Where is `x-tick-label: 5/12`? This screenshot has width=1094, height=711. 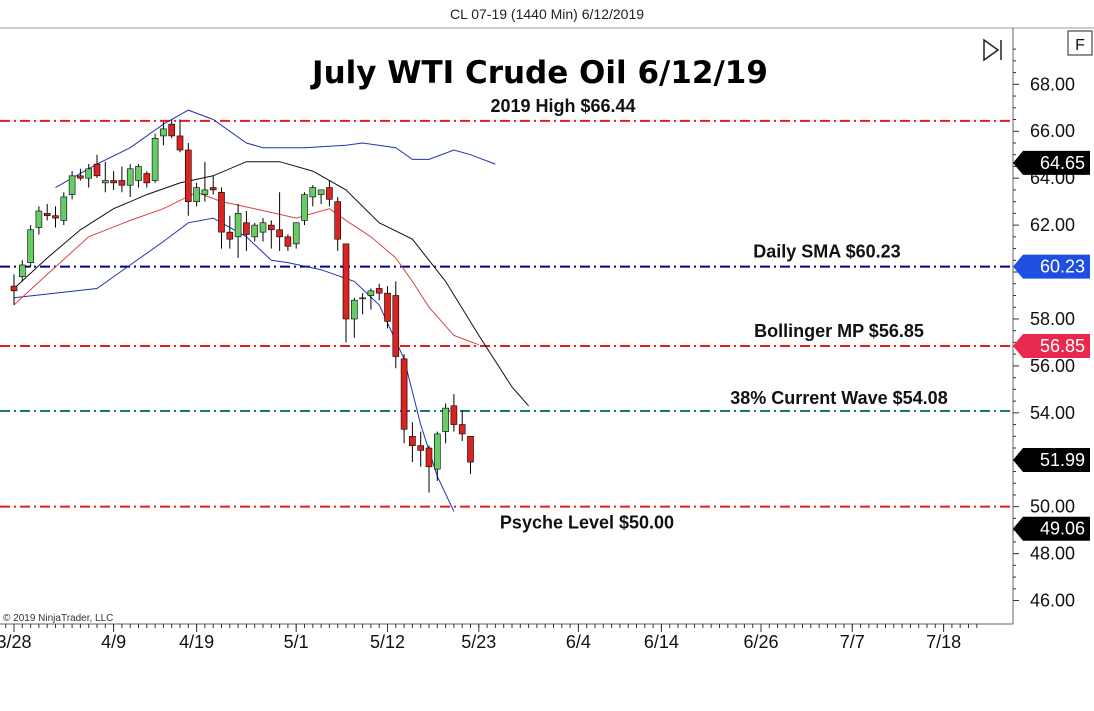 x-tick-label: 5/12 is located at coordinates (387, 642).